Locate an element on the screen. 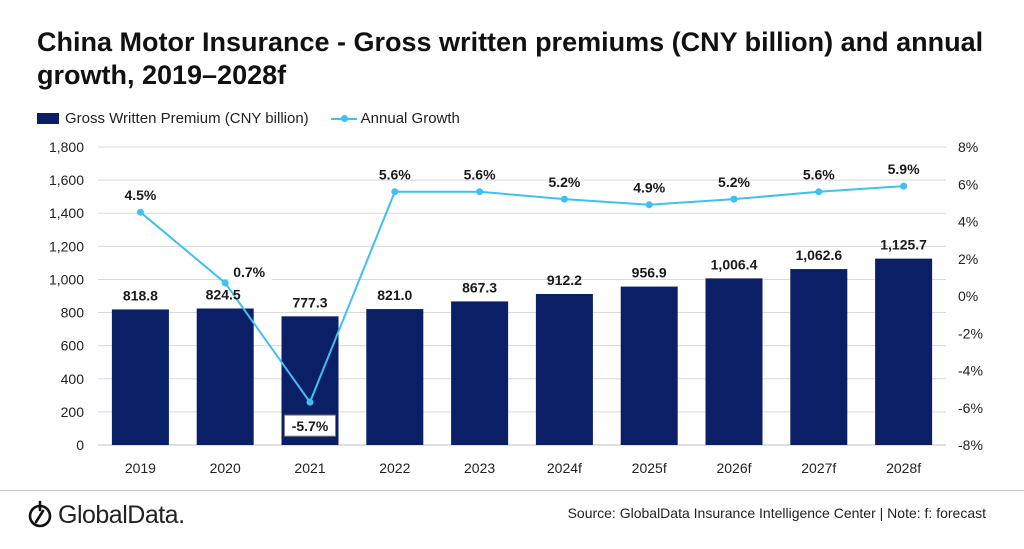  y-right-tick-label: -4% is located at coordinates (970, 371).